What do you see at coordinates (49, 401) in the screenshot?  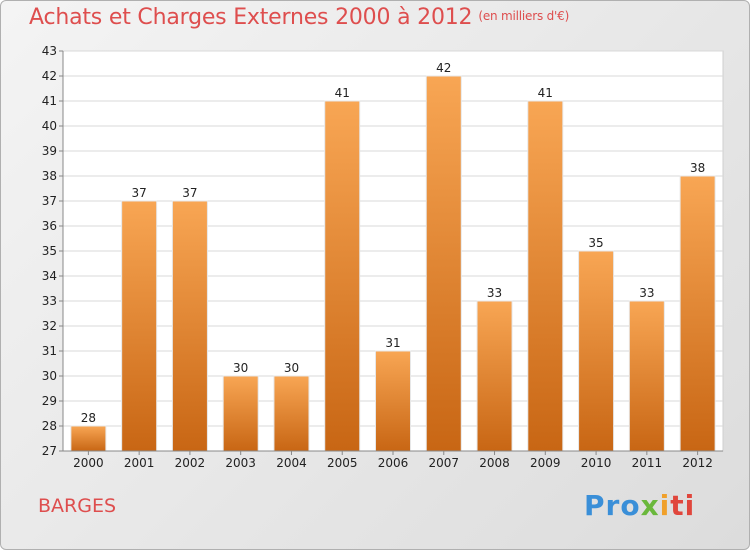 I see `y-tick-label: 29` at bounding box center [49, 401].